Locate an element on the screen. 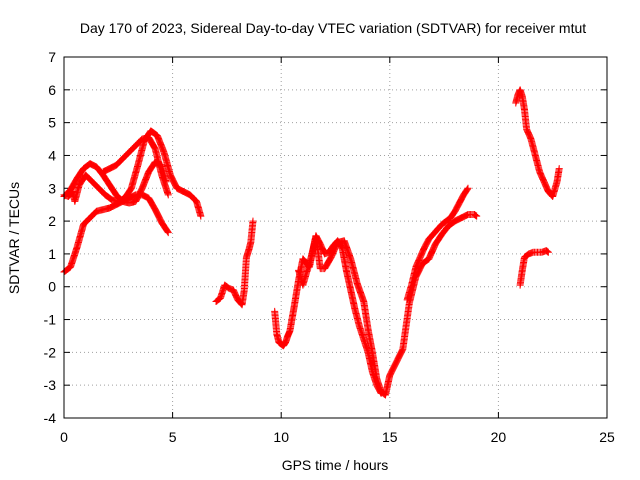 This screenshot has width=640, height=480. y-tick-label: 3 is located at coordinates (52, 188).